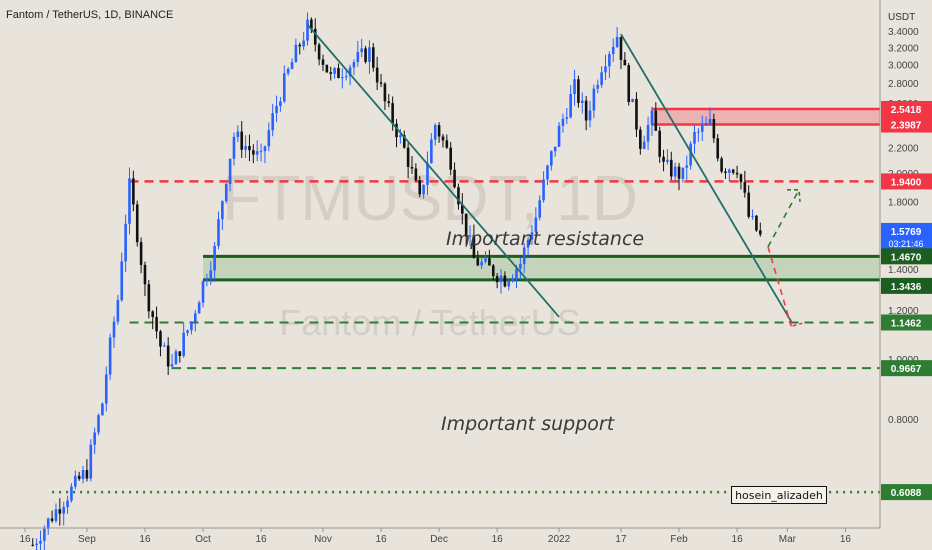 The image size is (932, 550). Describe the element at coordinates (498, 539) in the screenshot. I see `x-tick-label: 16` at that location.